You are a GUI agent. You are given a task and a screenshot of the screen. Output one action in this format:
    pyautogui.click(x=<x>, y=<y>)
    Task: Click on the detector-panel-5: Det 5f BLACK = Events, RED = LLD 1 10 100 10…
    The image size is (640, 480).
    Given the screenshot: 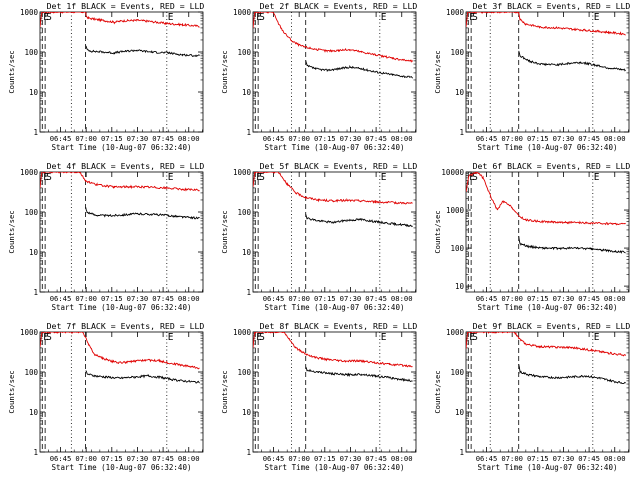 What is the action you would take?
    pyautogui.click(x=319, y=240)
    